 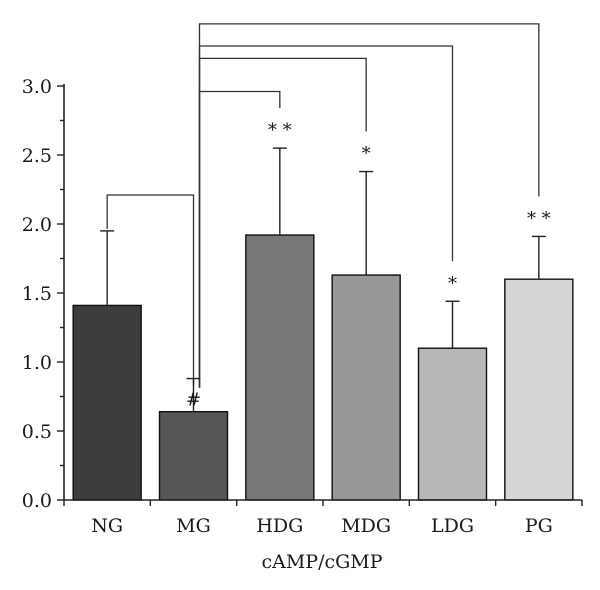 I want to click on y-tick-label: 2.0, so click(x=37, y=225).